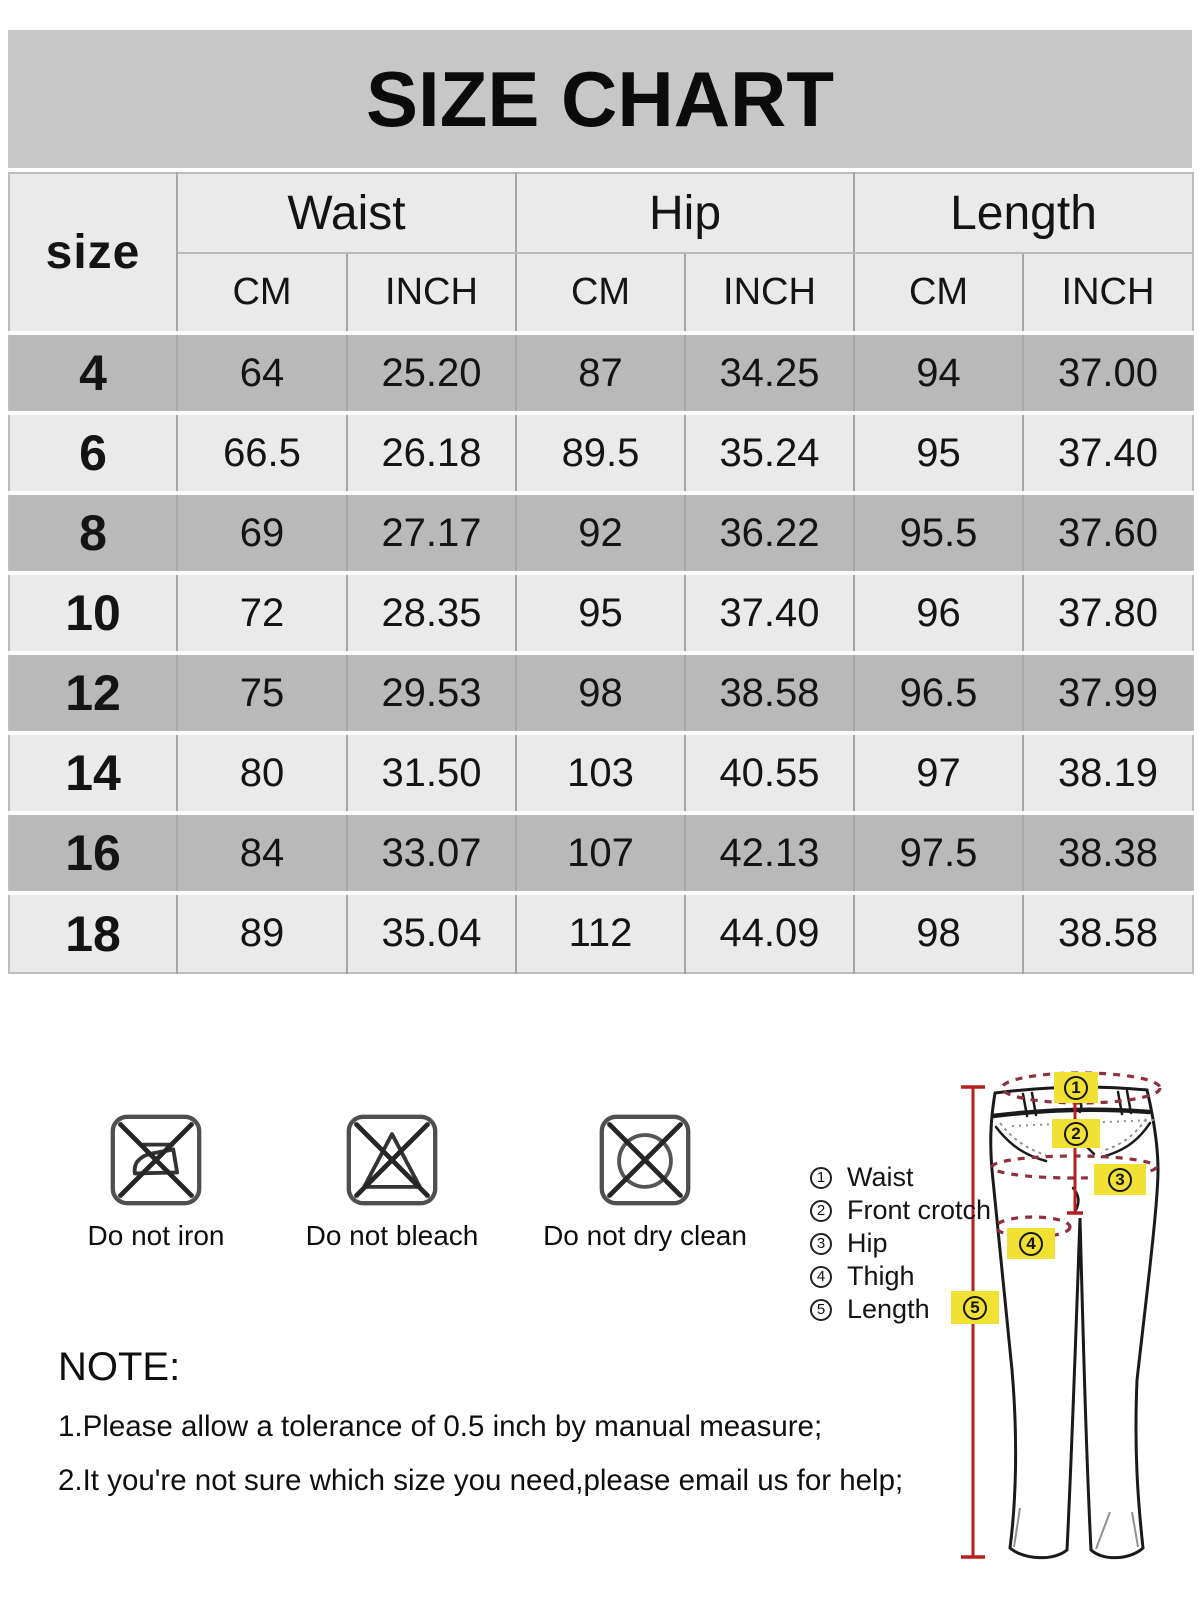 Image resolution: width=1200 pixels, height=1600 pixels. Describe the element at coordinates (392, 1235) in the screenshot. I see `care-label: Do not bleach` at that location.